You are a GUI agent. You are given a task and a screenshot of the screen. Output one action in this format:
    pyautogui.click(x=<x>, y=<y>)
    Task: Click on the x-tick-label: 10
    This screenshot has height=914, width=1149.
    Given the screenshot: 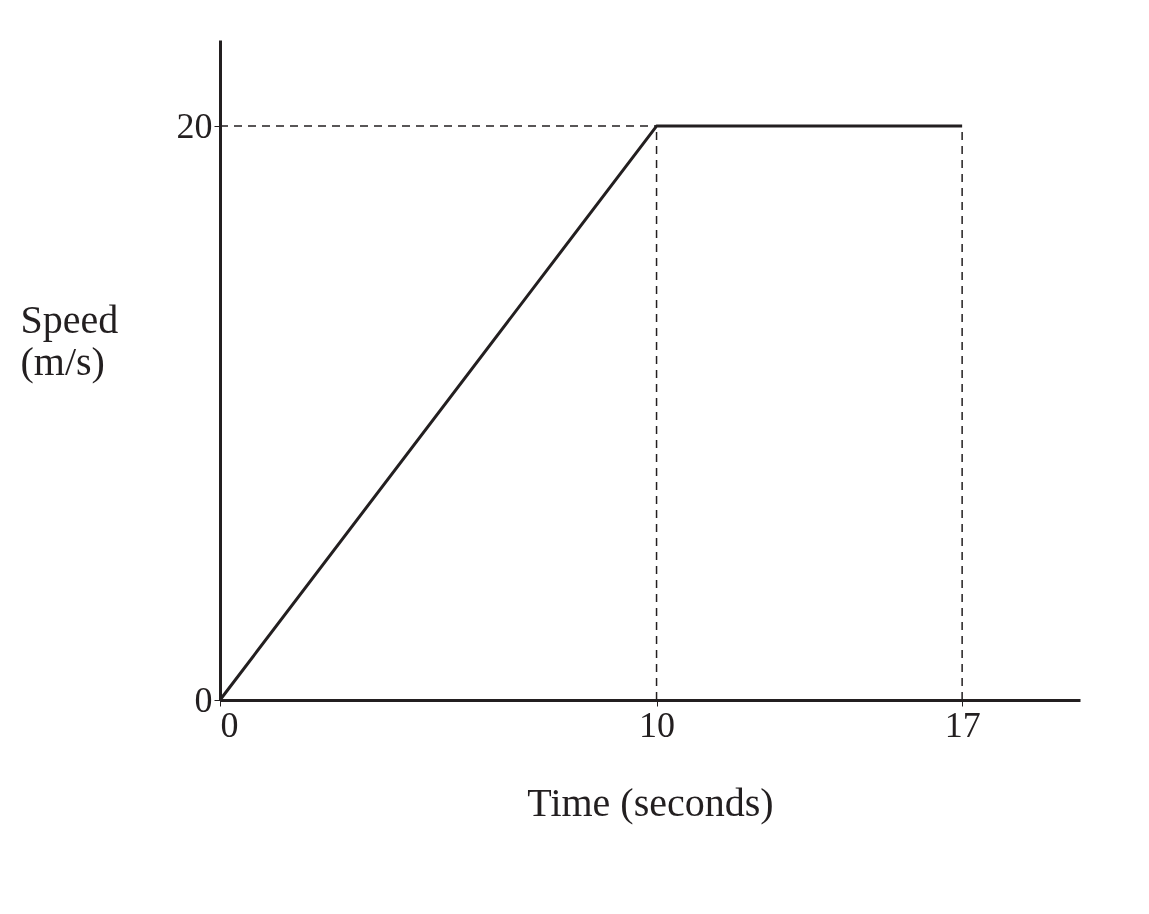 What is the action you would take?
    pyautogui.click(x=657, y=724)
    